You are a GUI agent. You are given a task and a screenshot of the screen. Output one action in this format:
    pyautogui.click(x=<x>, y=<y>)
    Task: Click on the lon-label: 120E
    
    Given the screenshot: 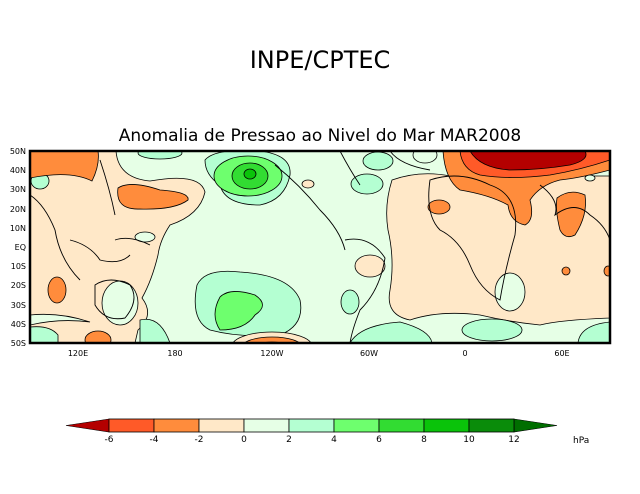 What is the action you would take?
    pyautogui.click(x=78, y=353)
    